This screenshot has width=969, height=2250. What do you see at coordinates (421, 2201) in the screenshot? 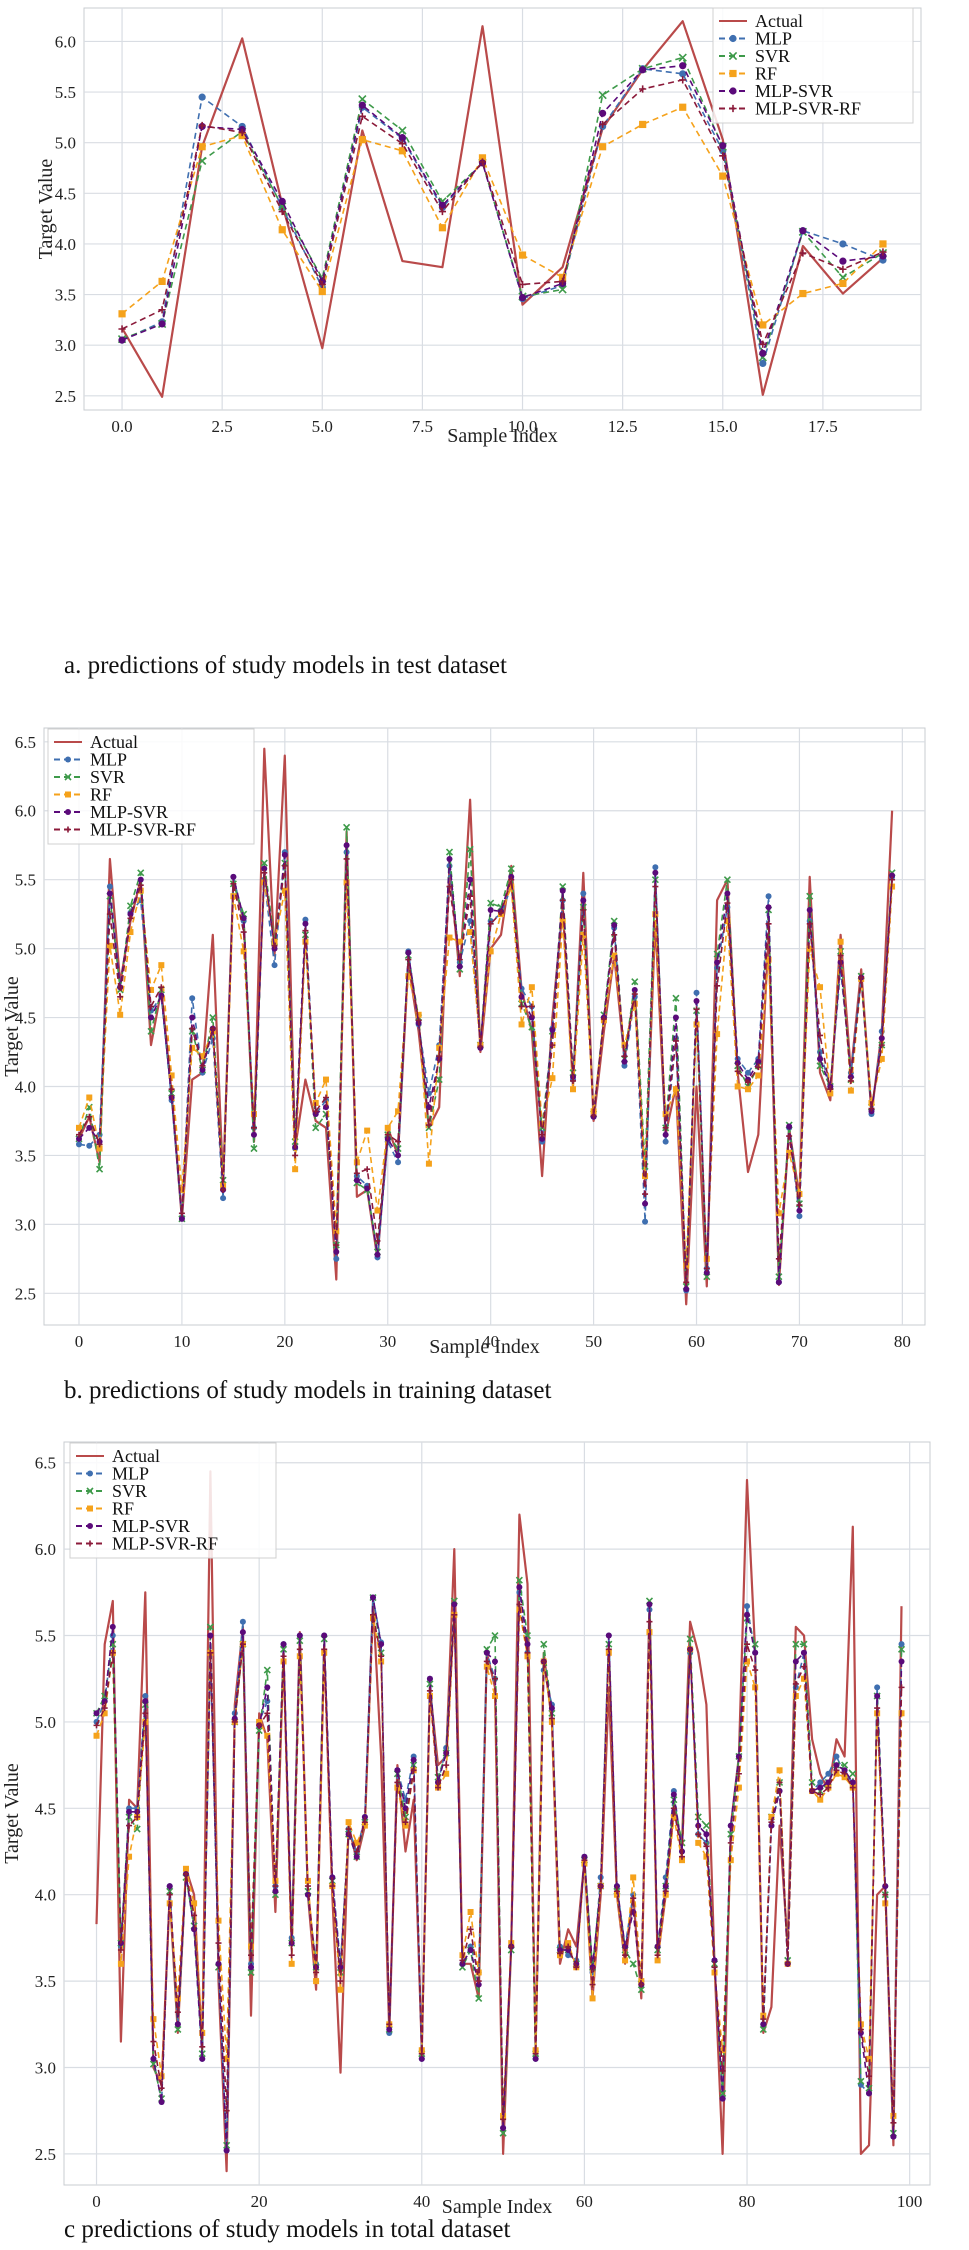
I see `xtick-label: 40` at bounding box center [421, 2201].